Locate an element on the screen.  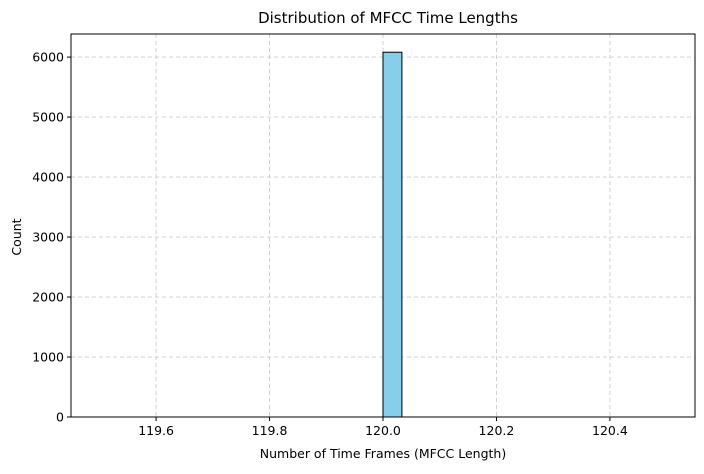
x-axis-label: Number of Time Frames (MFCC Length) is located at coordinates (383, 453).